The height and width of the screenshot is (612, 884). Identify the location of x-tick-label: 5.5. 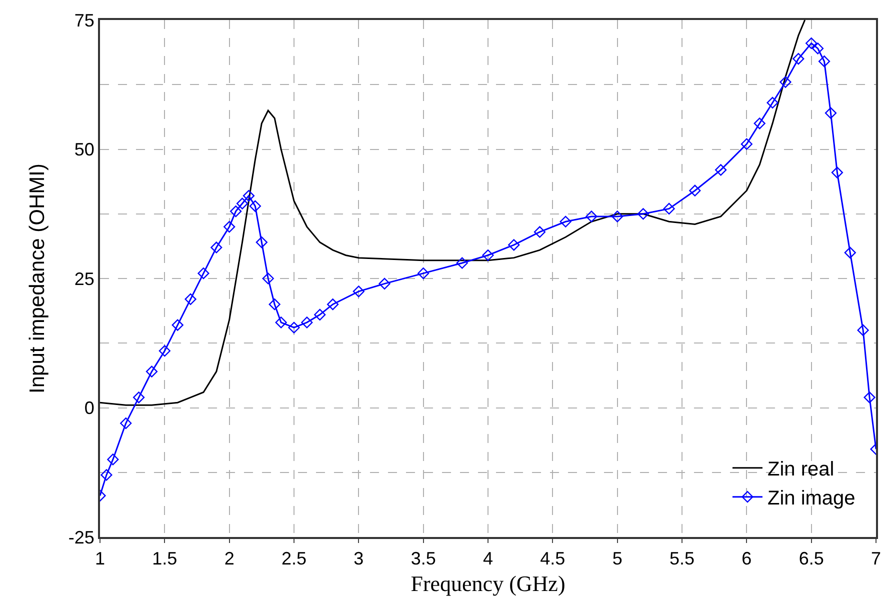
(682, 558).